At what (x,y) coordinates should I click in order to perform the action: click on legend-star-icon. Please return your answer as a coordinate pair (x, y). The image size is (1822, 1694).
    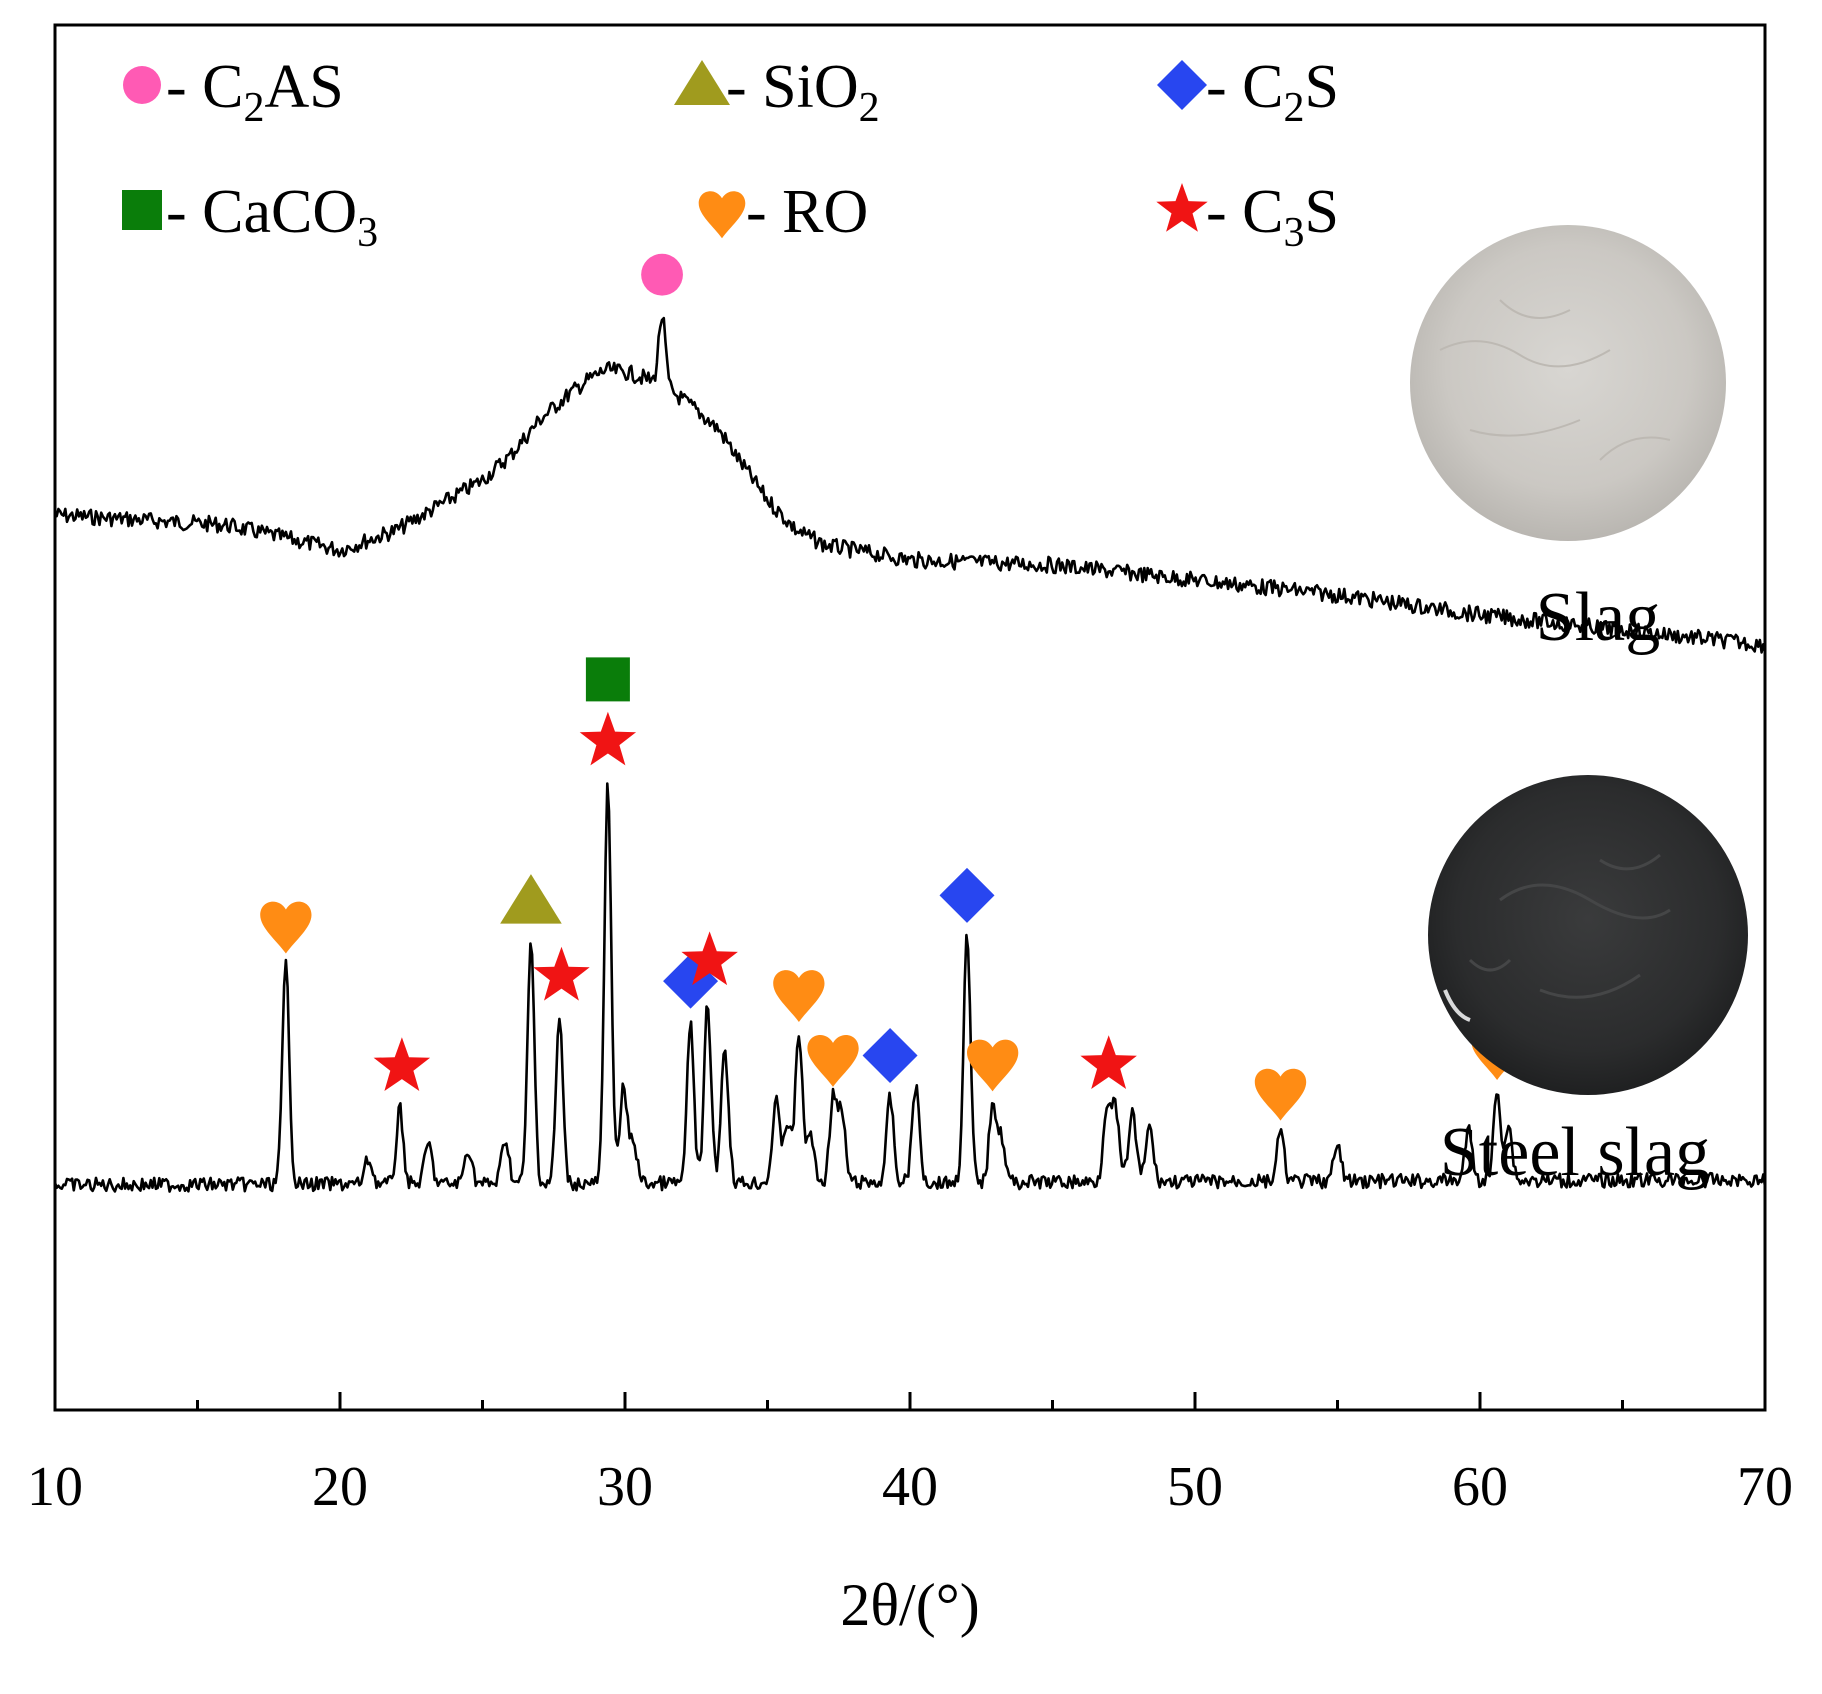
    Looking at the image, I should click on (1182, 207).